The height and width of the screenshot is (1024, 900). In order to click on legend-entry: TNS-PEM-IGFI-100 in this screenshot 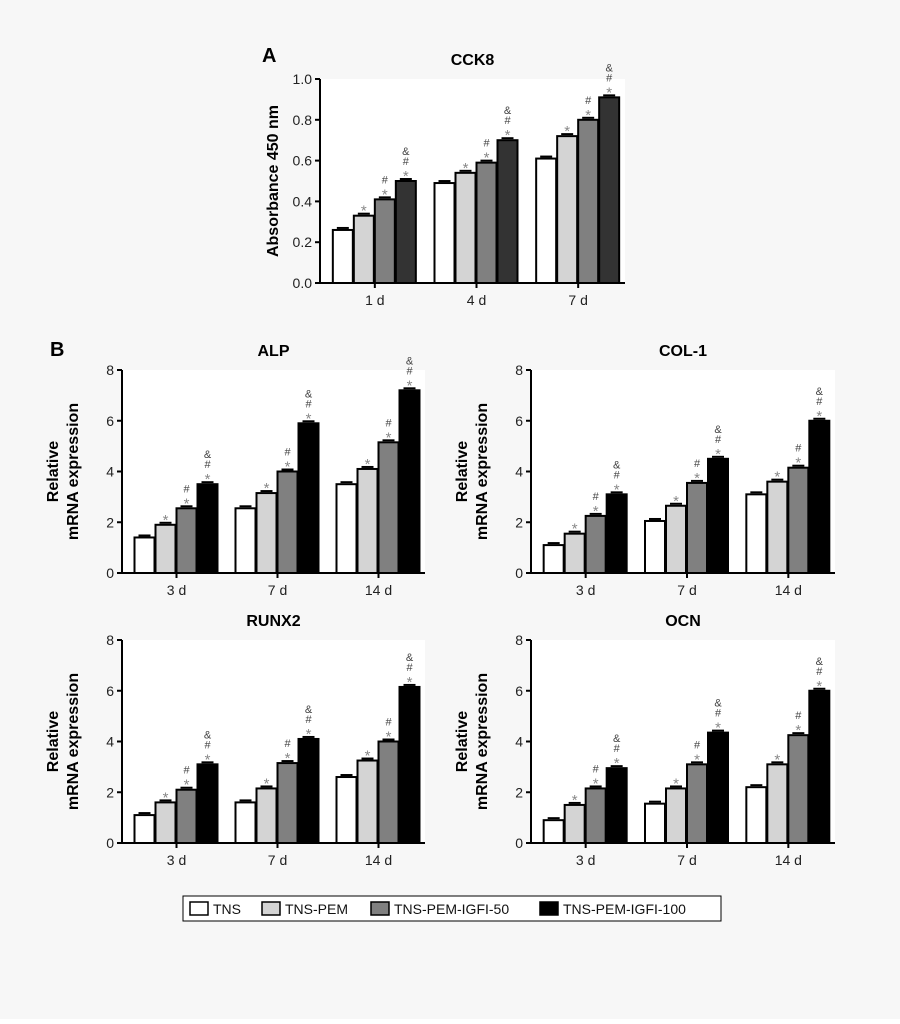, I will do `click(624, 909)`.